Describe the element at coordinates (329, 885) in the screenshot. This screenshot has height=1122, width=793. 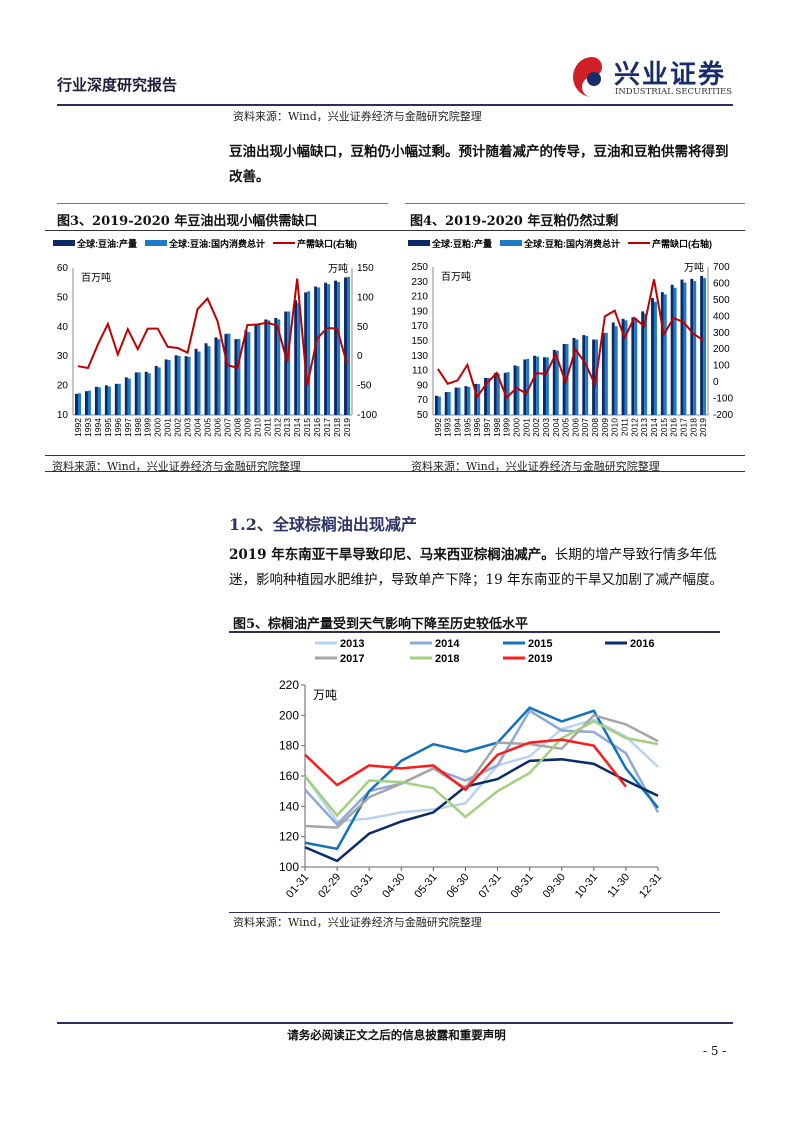
I see `x-tick-label: 02-29` at that location.